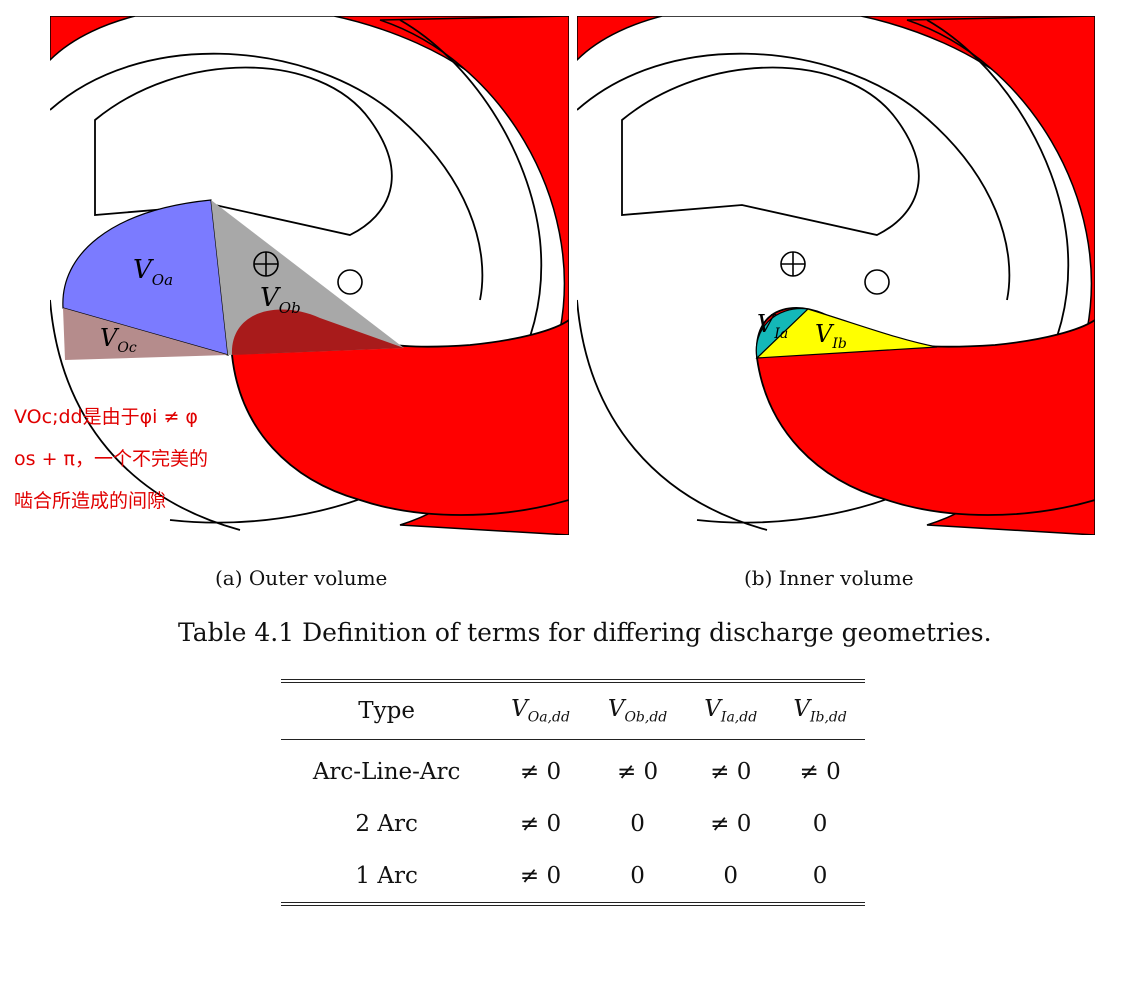  Describe the element at coordinates (118, 340) in the screenshot. I see `label-voc: VOc` at that location.